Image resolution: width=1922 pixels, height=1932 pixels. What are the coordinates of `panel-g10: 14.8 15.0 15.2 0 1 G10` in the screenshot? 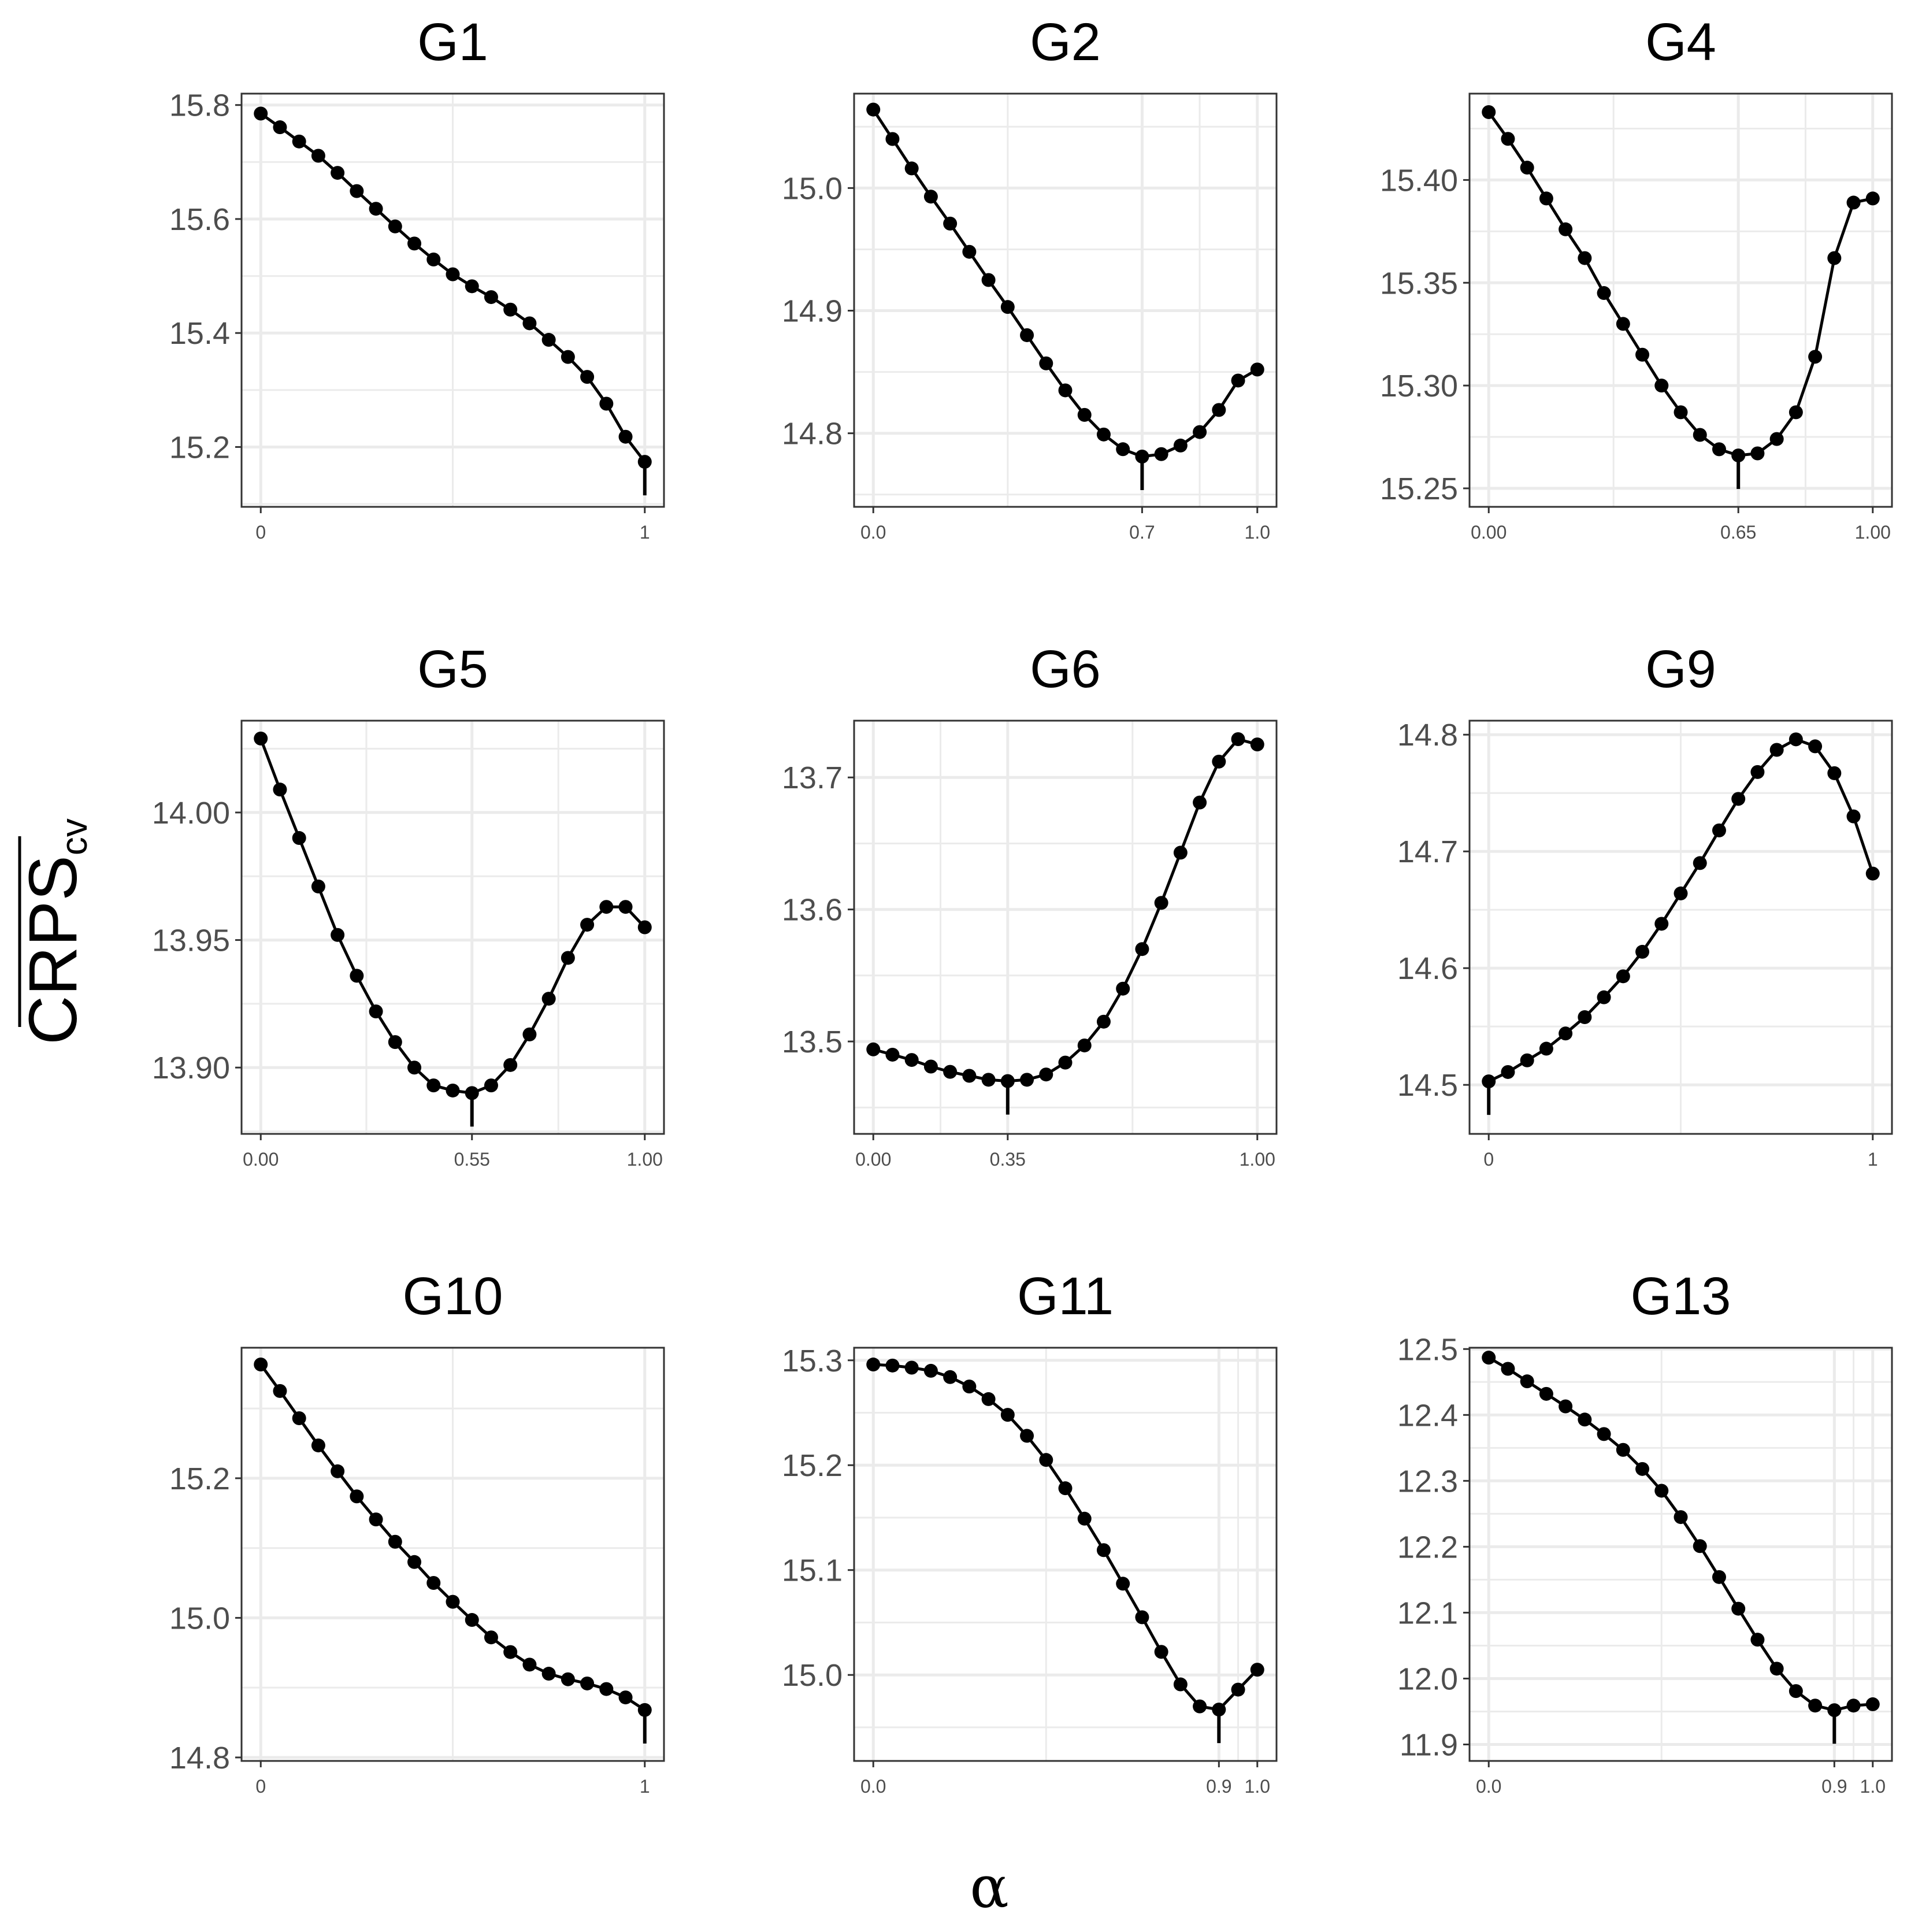 It's located at (417, 1532).